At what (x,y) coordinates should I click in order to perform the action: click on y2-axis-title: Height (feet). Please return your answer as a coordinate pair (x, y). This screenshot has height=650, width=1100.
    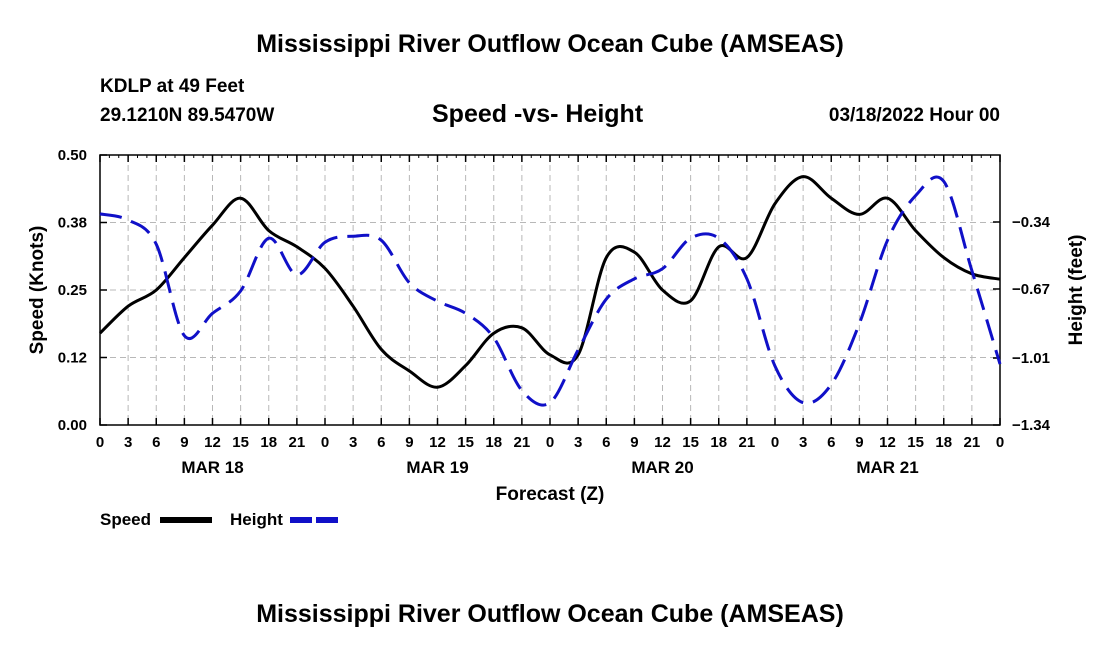
    Looking at the image, I should click on (1076, 290).